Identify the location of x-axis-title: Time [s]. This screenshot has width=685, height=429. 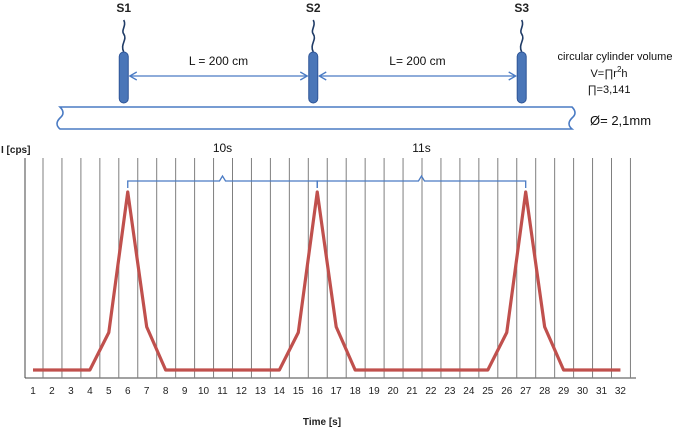
(322, 422).